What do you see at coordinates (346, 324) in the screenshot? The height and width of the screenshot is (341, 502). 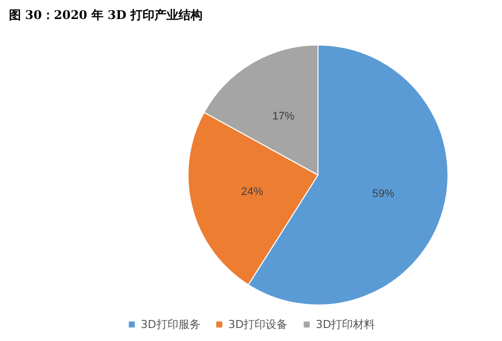 I see `legend-label: 3D打印材料` at bounding box center [346, 324].